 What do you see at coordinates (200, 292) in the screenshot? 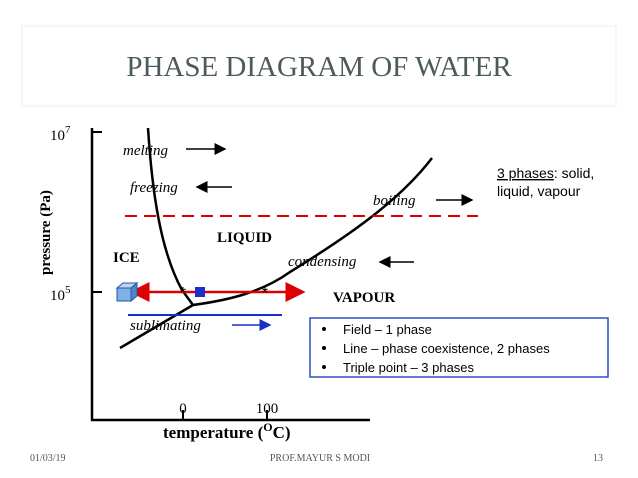
I see `marker-square` at bounding box center [200, 292].